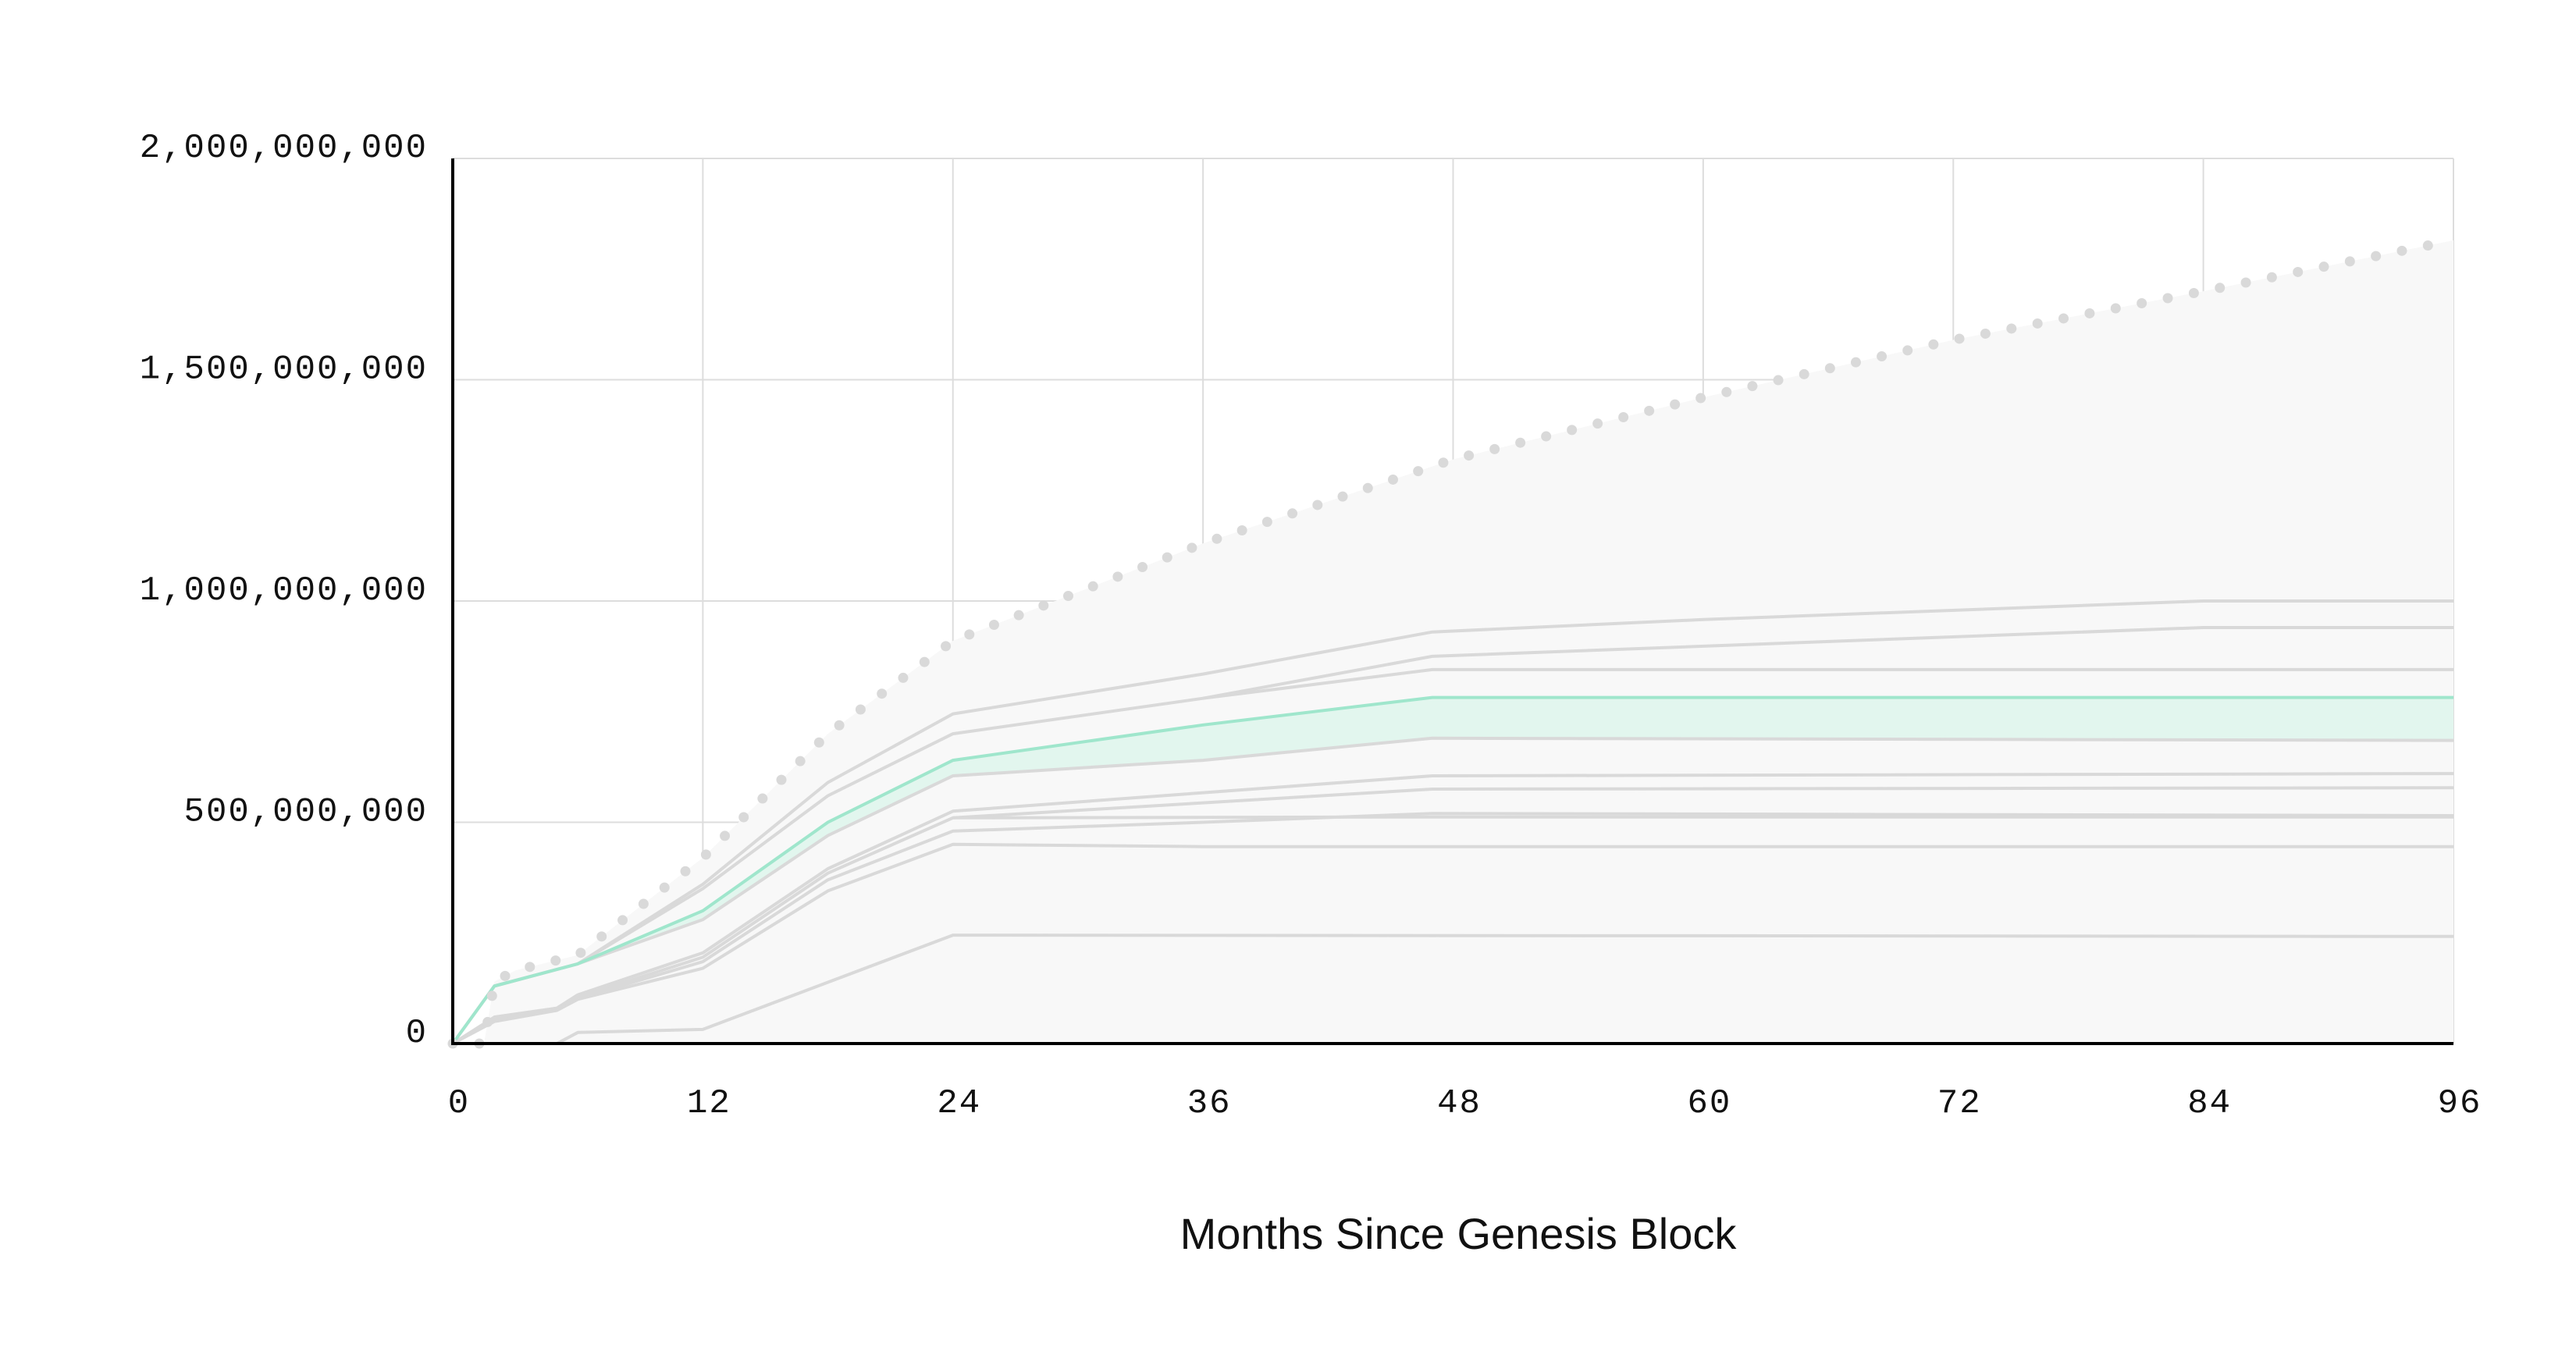  I want to click on y-tick-label: 2,000,000,000, so click(284, 148).